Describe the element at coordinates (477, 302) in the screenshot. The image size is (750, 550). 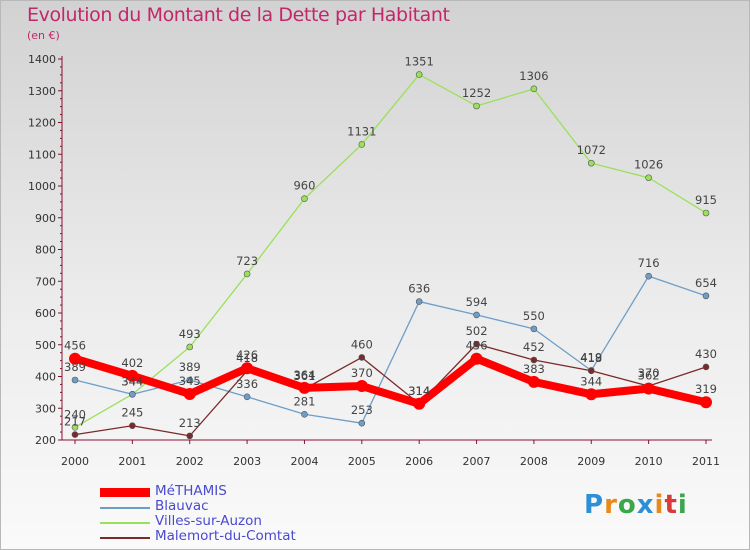
I see `data-label: 594` at that location.